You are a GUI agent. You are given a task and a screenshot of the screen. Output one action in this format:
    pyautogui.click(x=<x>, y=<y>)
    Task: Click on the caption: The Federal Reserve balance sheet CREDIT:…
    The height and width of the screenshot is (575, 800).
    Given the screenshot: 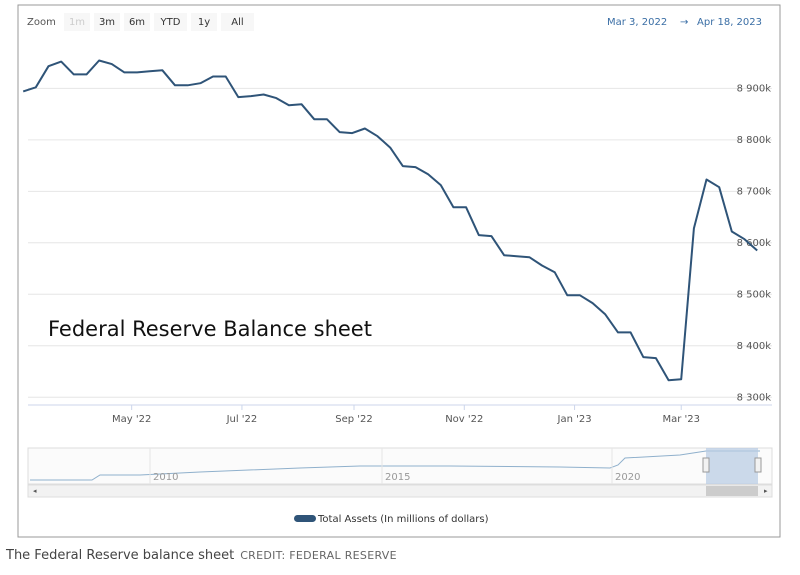 What is the action you would take?
    pyautogui.click(x=201, y=555)
    